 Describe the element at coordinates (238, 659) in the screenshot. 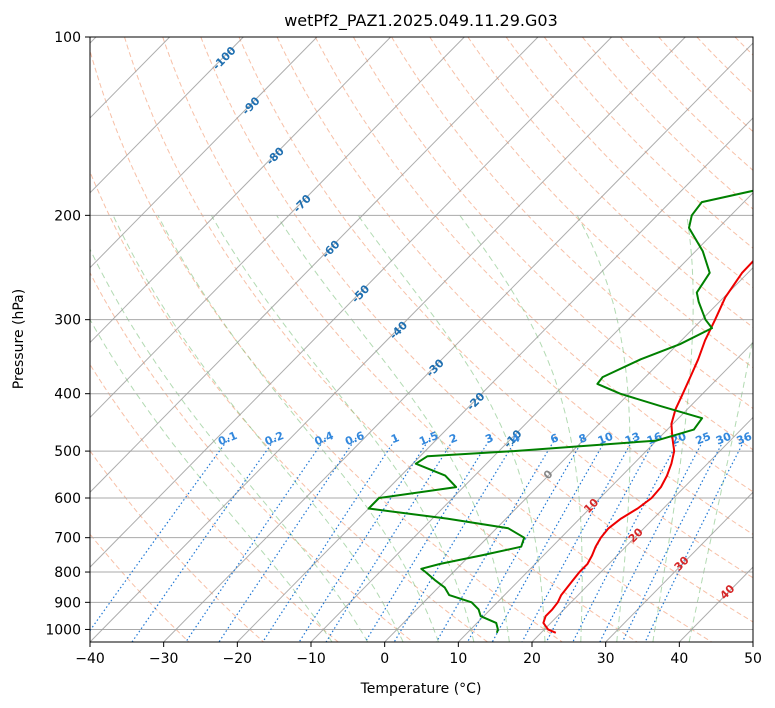

I see `x-tick-label: −20` at that location.